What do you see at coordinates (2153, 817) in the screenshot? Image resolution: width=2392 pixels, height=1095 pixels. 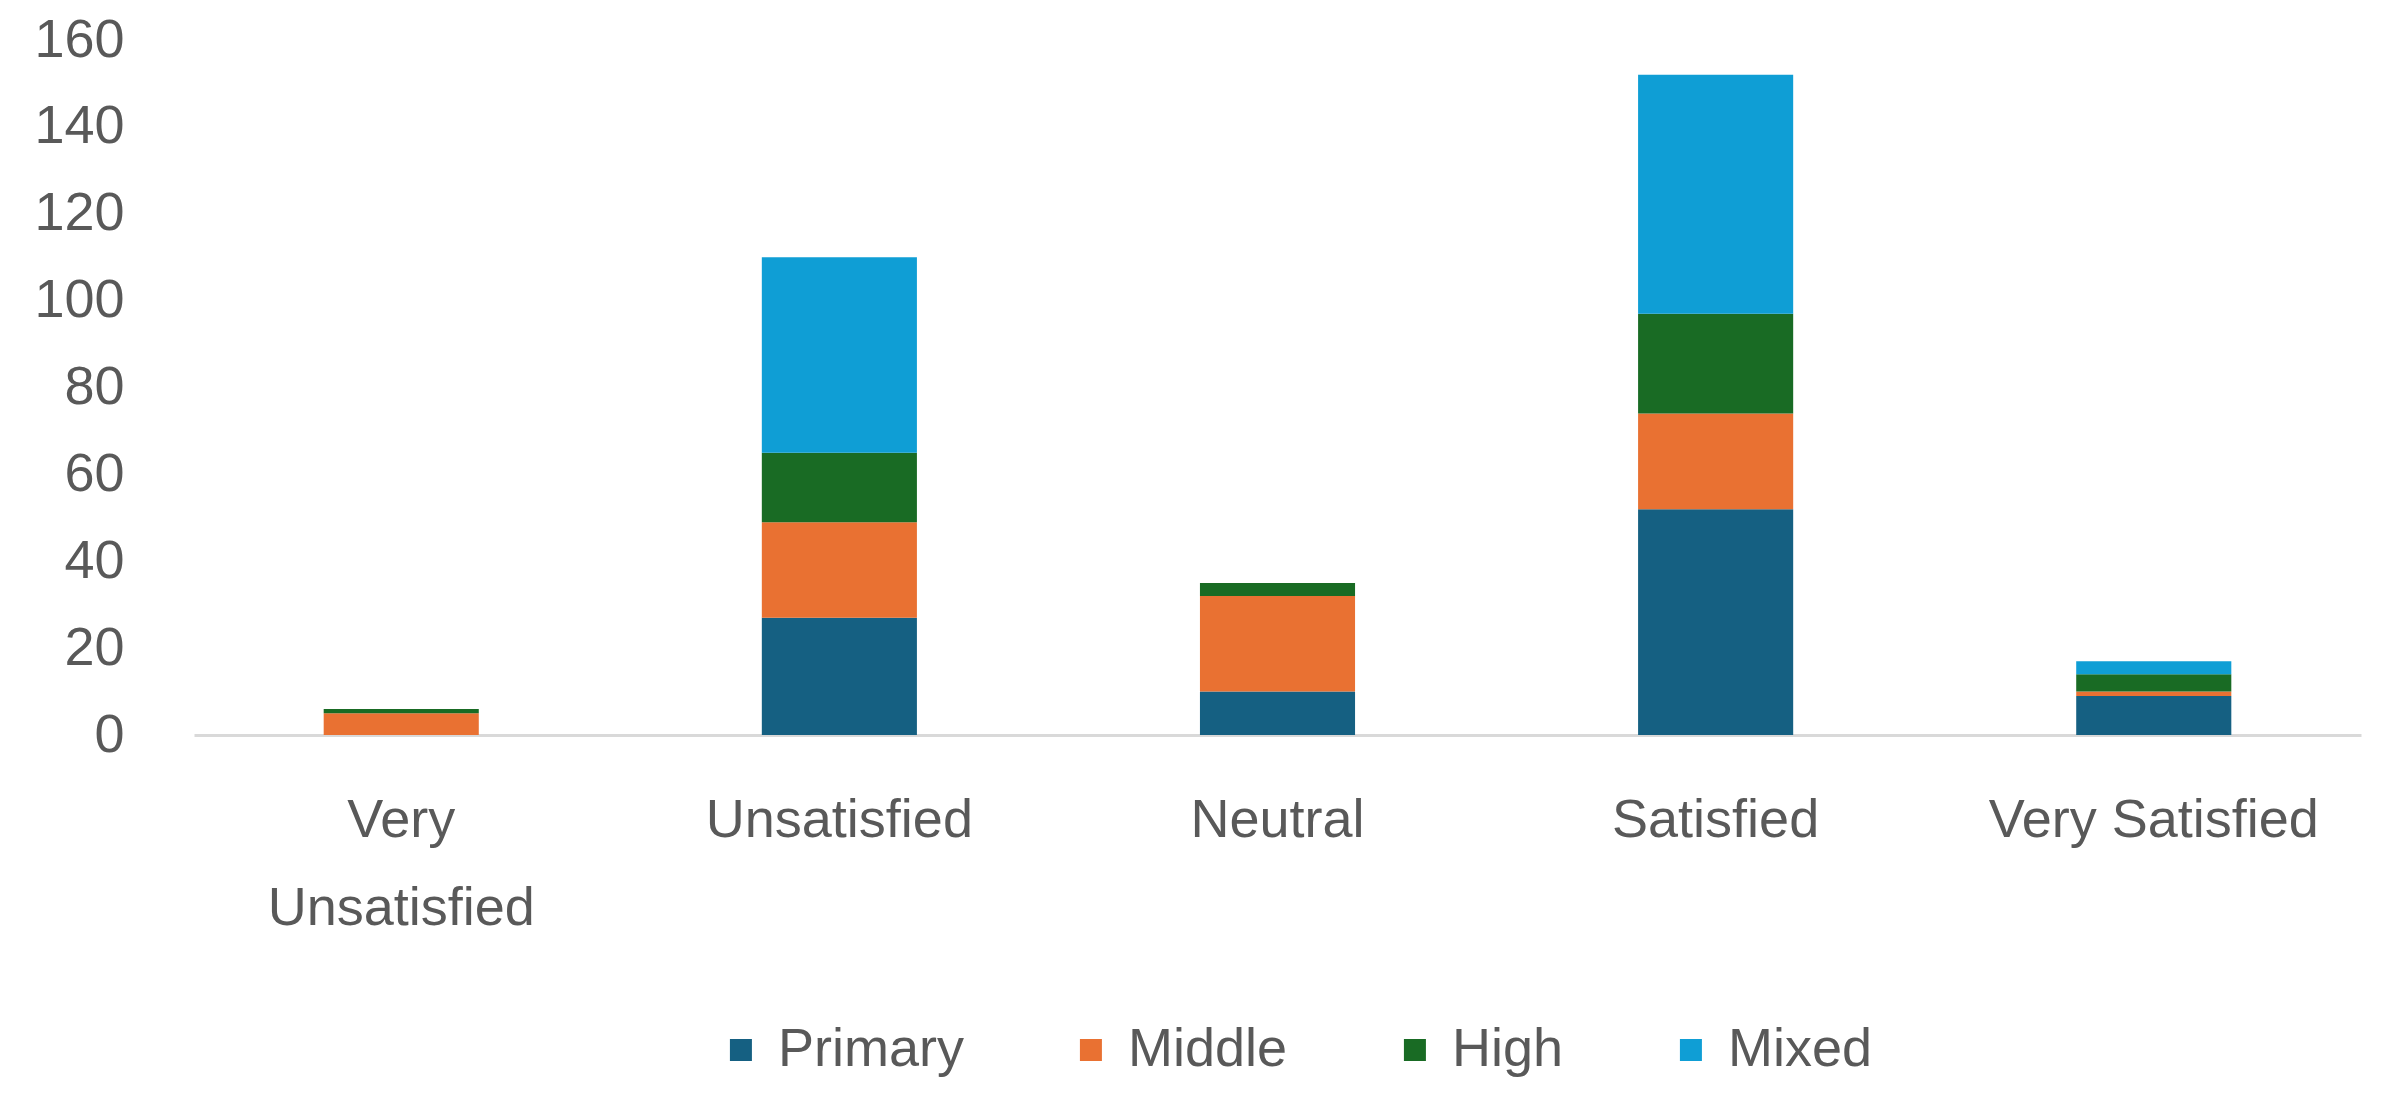 I see `x-tick-label: Very Satisfied` at bounding box center [2153, 817].